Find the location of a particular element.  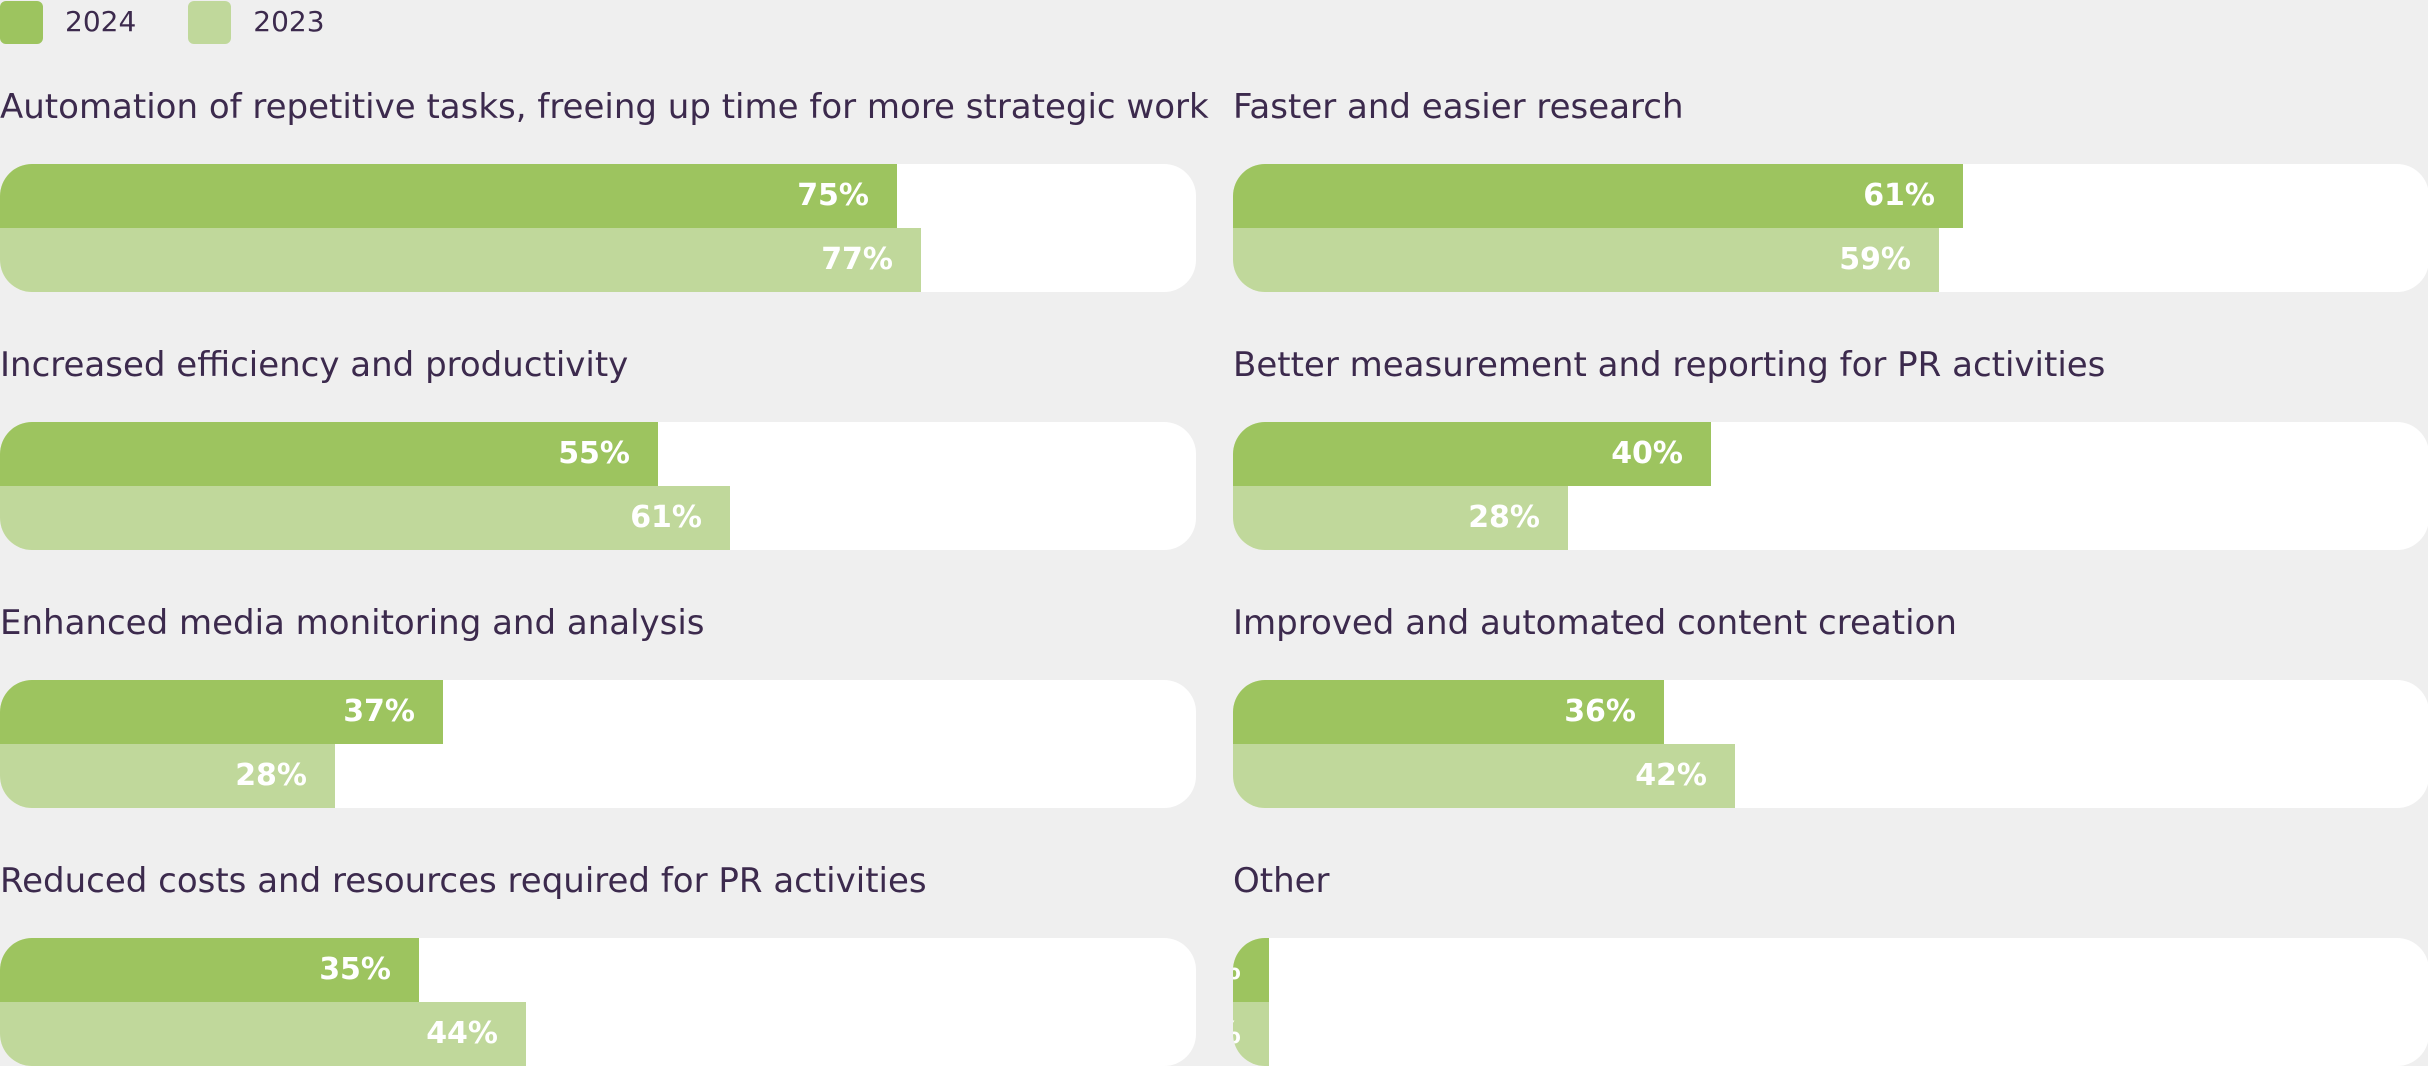

bar-track: 61% 59% is located at coordinates (1830, 228).